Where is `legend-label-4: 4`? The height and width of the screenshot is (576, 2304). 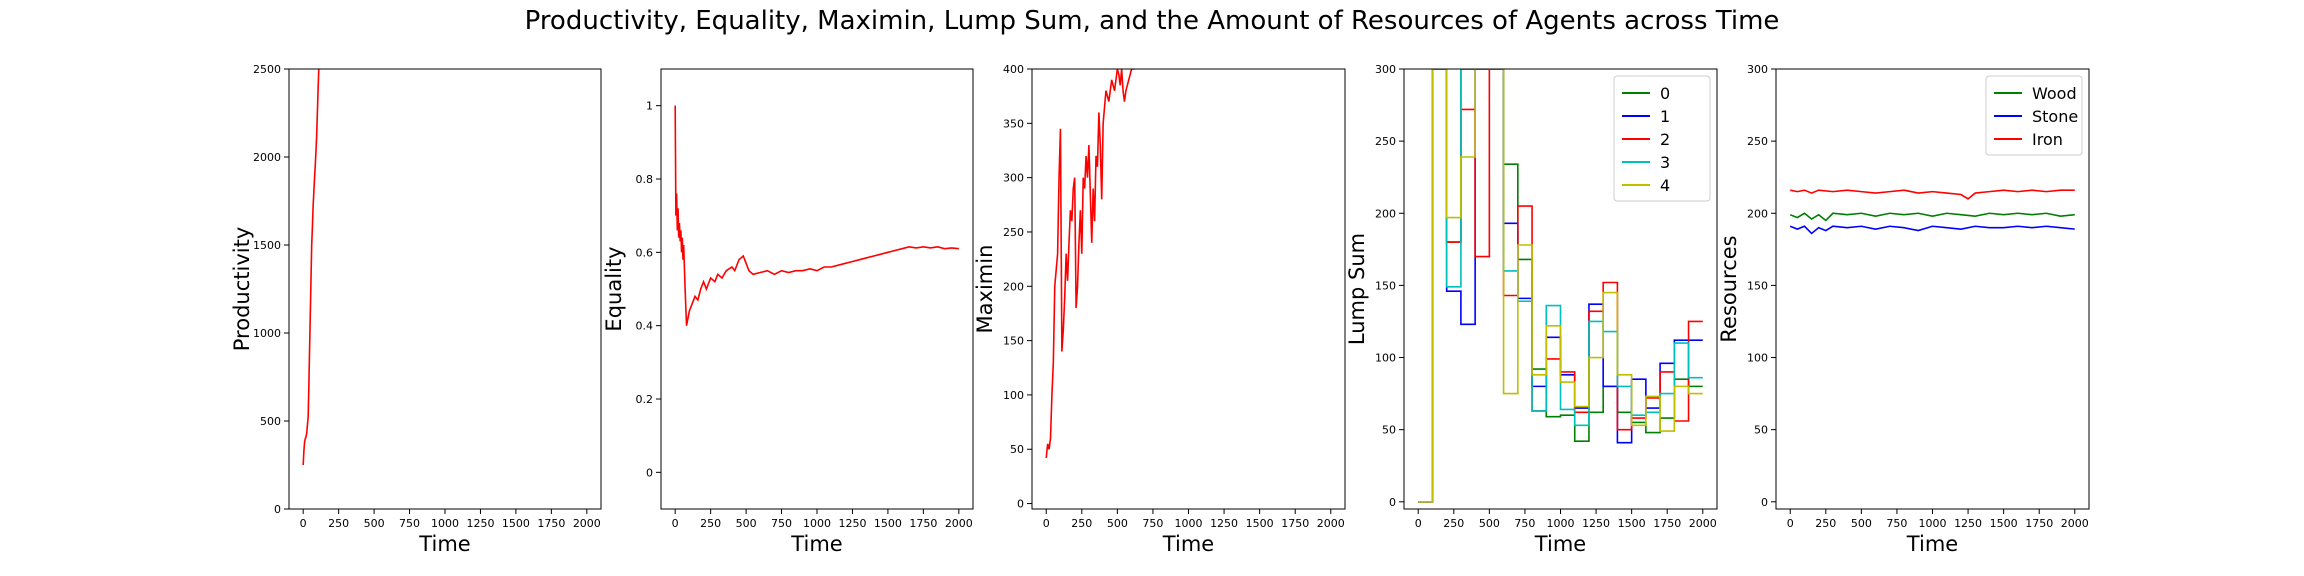 legend-label-4: 4 is located at coordinates (1665, 185).